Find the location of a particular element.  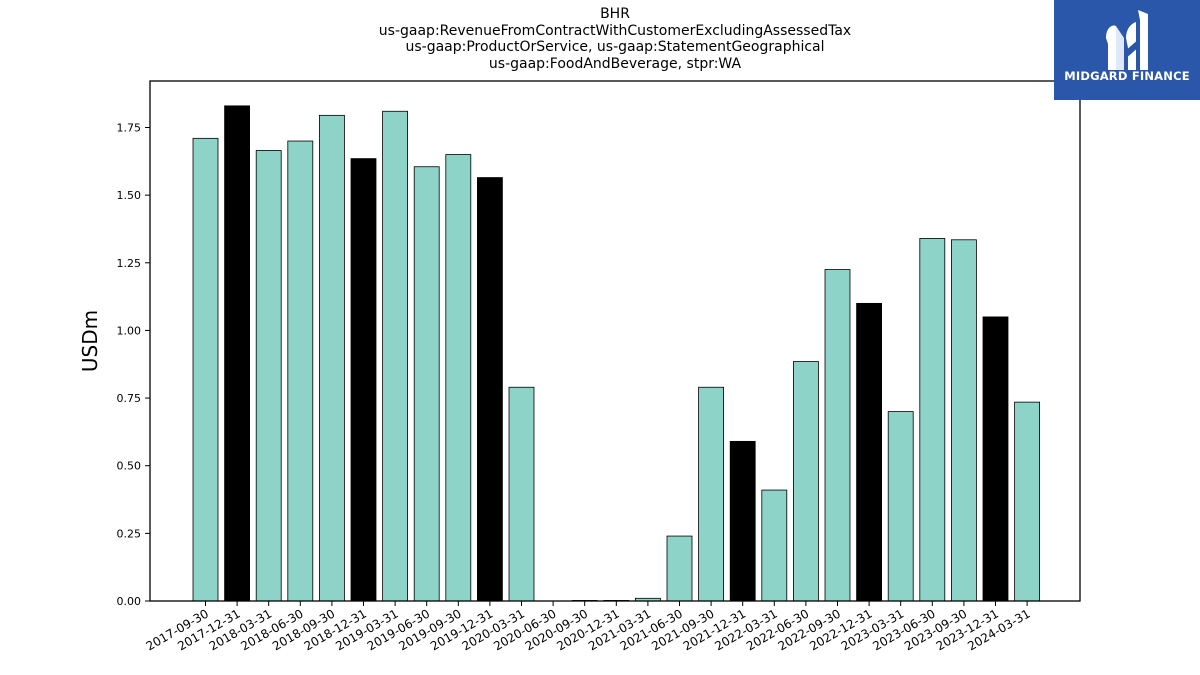

y-axis-ticks: 0.00 0.25 0.50 0.75 1.00 1.25 1.50 1.75 is located at coordinates (133, 365).